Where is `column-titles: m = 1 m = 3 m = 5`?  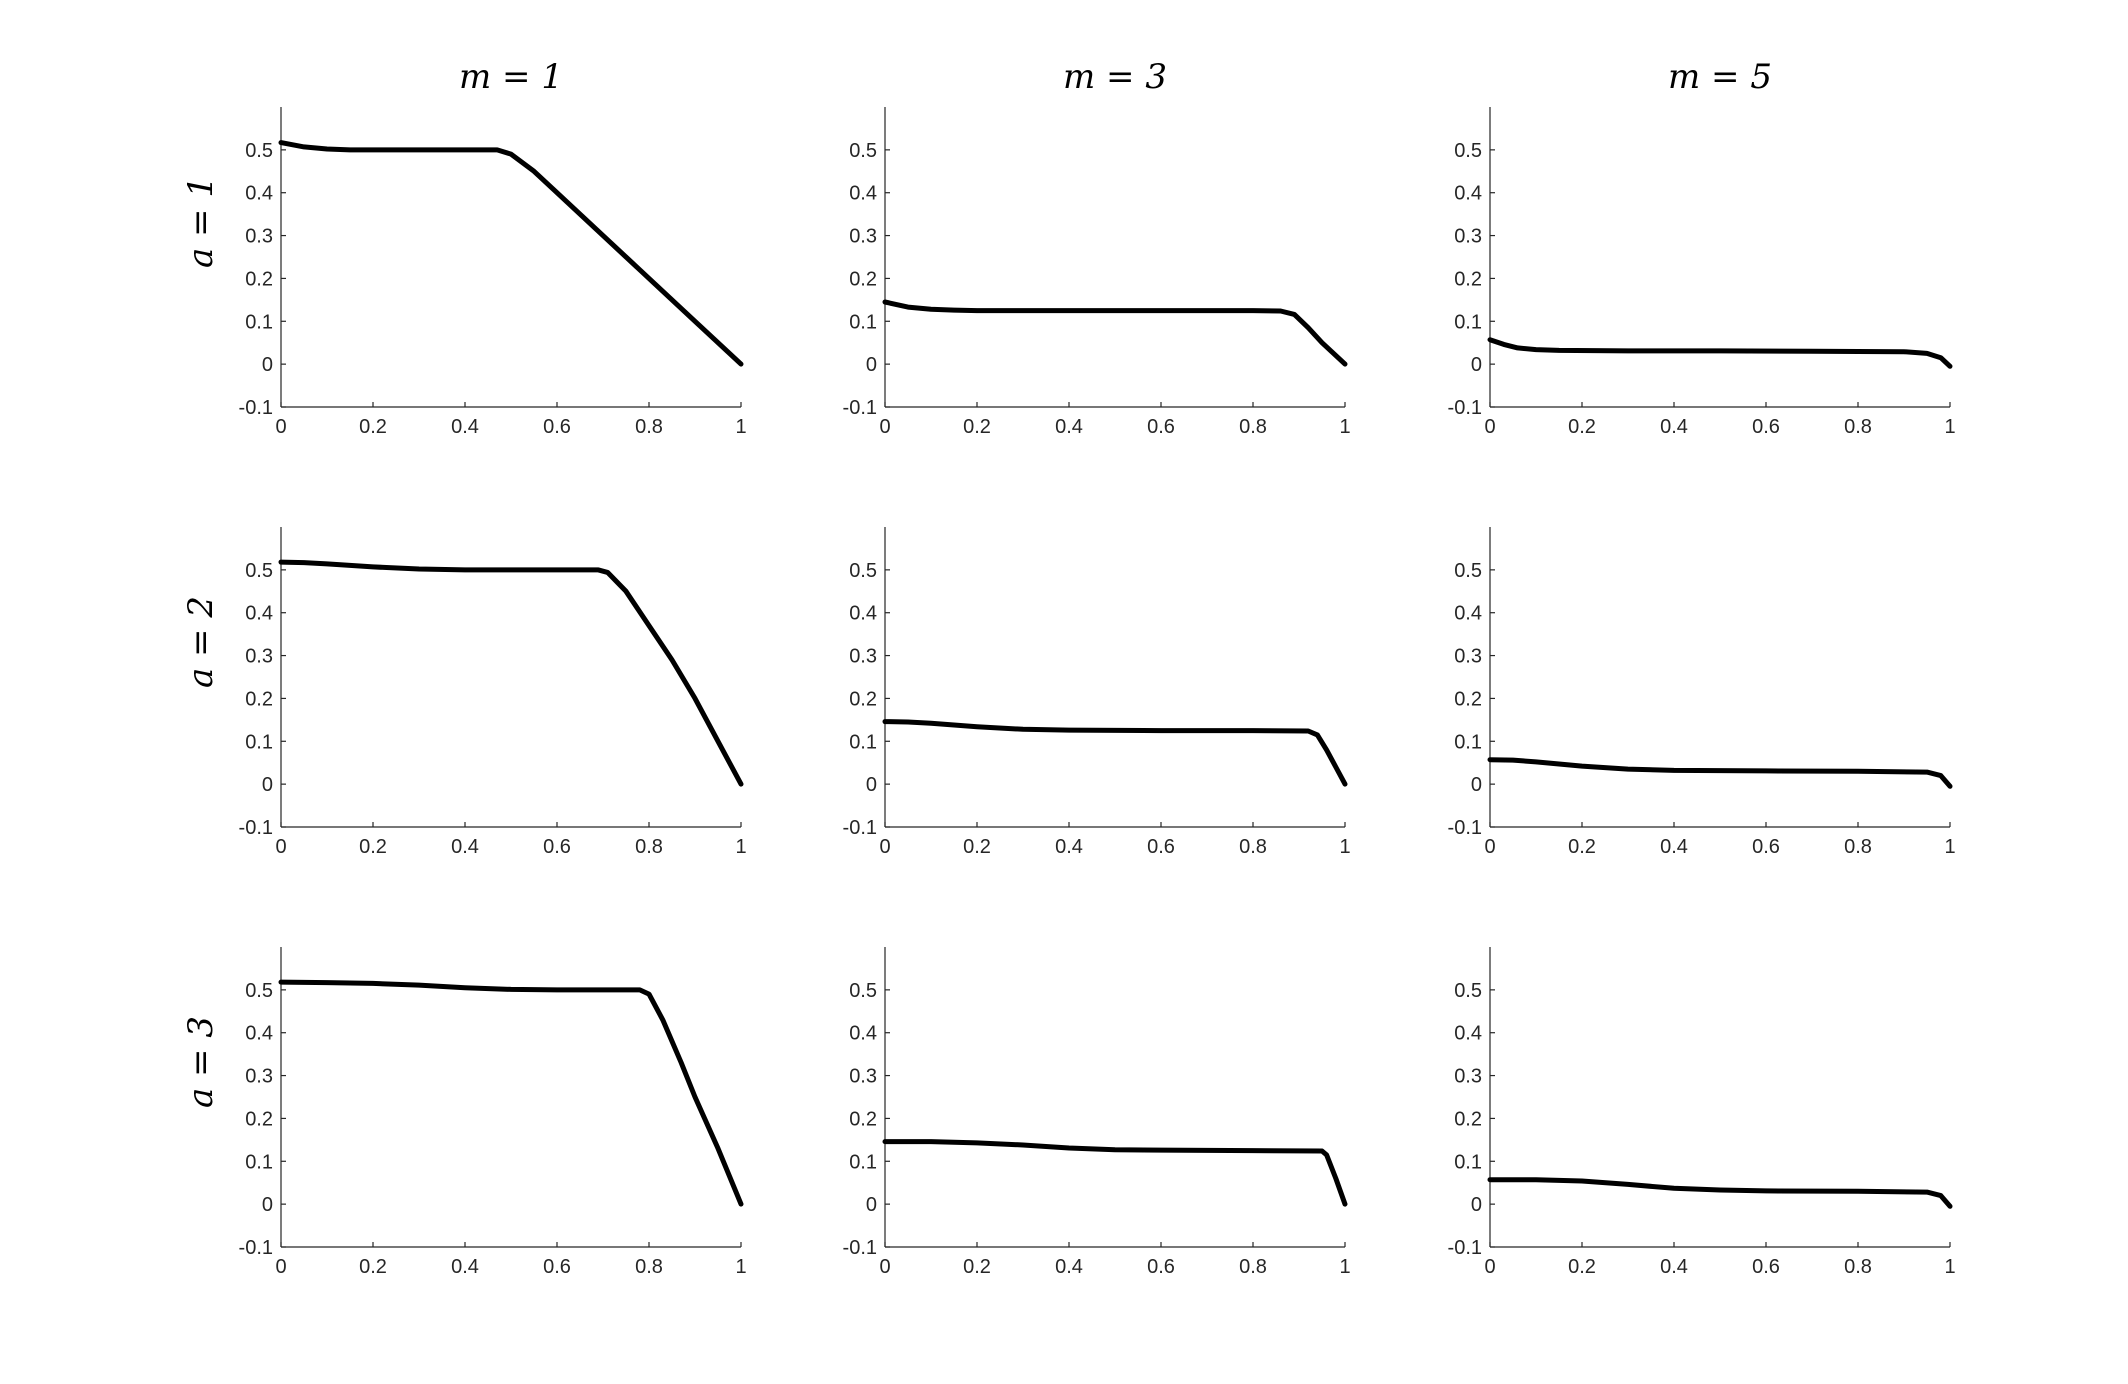
column-titles: m = 1 m = 3 m = 5 is located at coordinates (1115, 77).